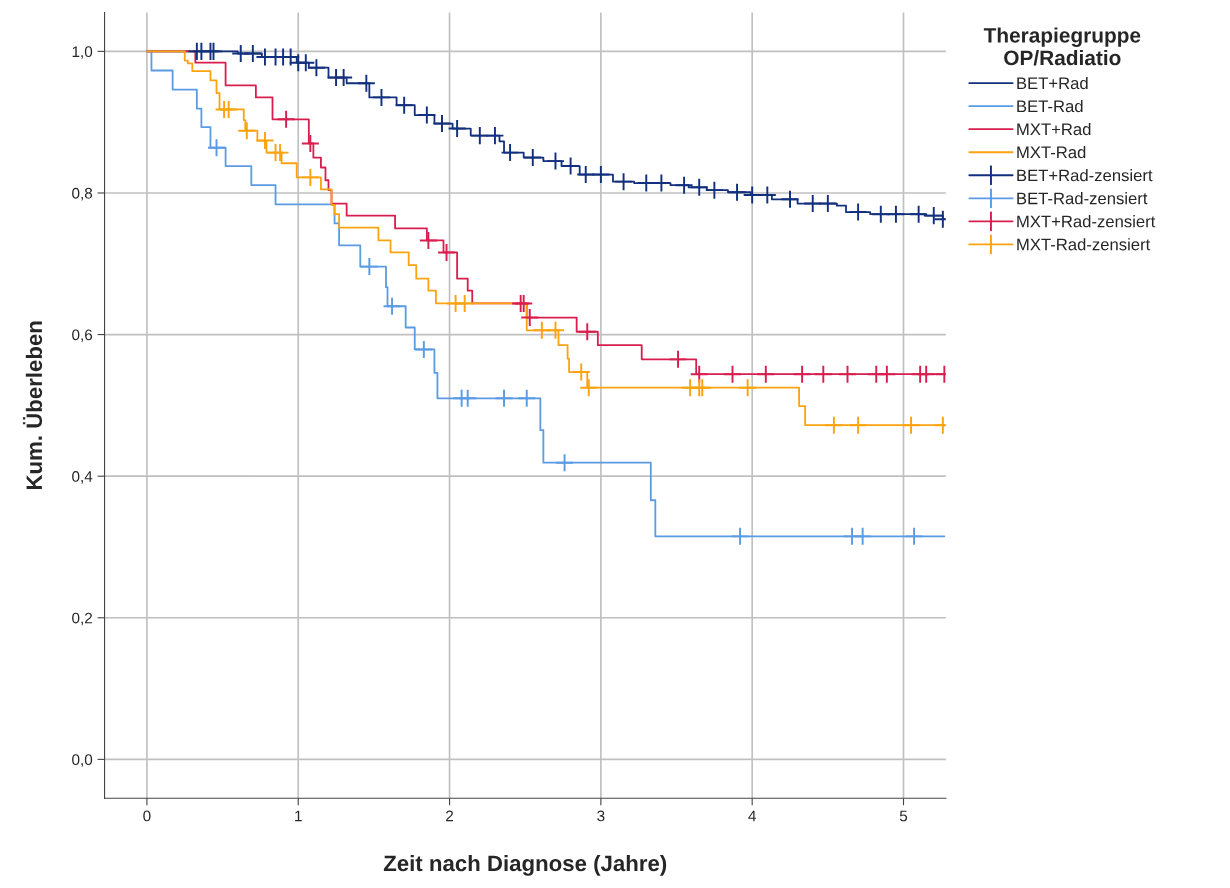  What do you see at coordinates (1062, 46) in the screenshot?
I see `legend-title: Therapiegruppe OP/Radiatio` at bounding box center [1062, 46].